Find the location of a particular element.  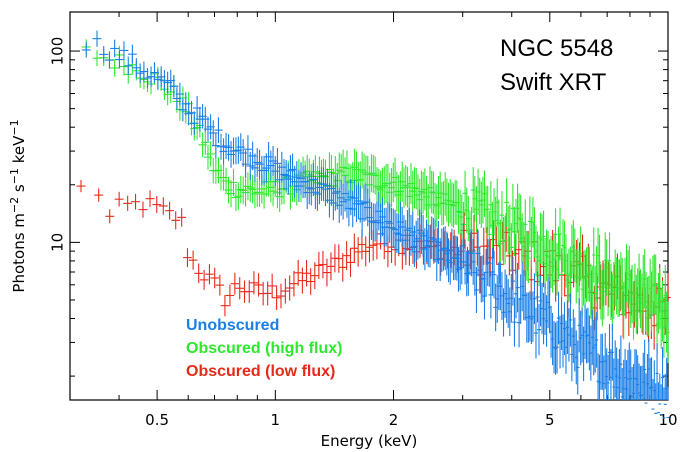

y-label-part-2: s is located at coordinates (19, 190).